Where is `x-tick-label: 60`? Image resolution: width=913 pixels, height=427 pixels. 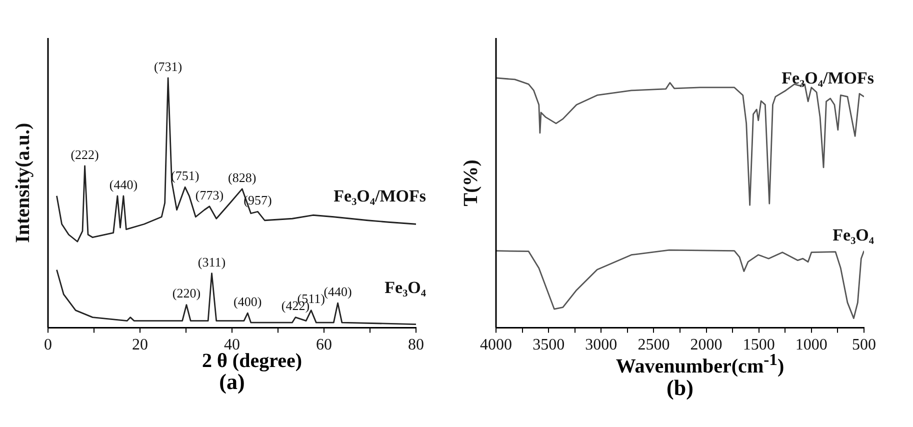
x-tick-label: 60 is located at coordinates (324, 345).